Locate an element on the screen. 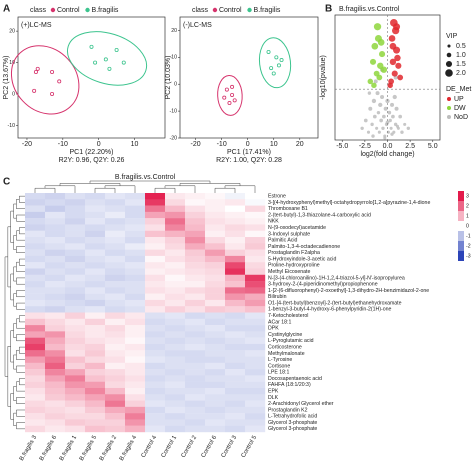 The height and width of the screenshot is (474, 474). row-label: Palmito-1,3-4-octadecadienone is located at coordinates (304, 247).